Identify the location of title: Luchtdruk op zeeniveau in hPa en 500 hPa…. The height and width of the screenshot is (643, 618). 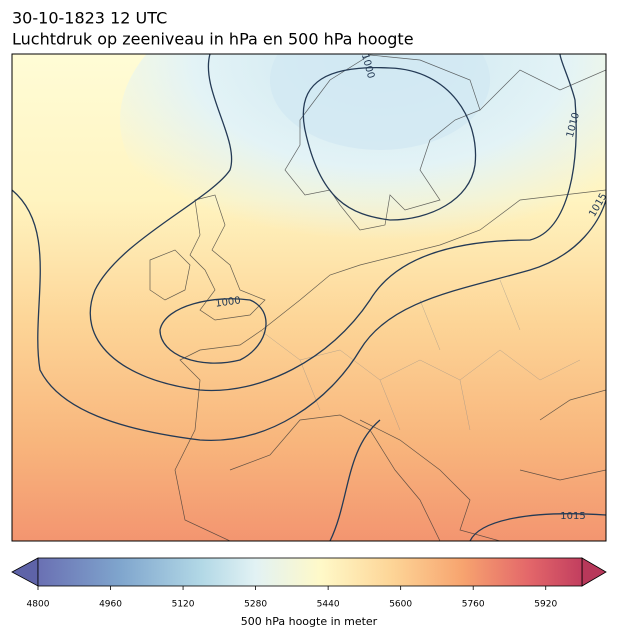
(213, 39).